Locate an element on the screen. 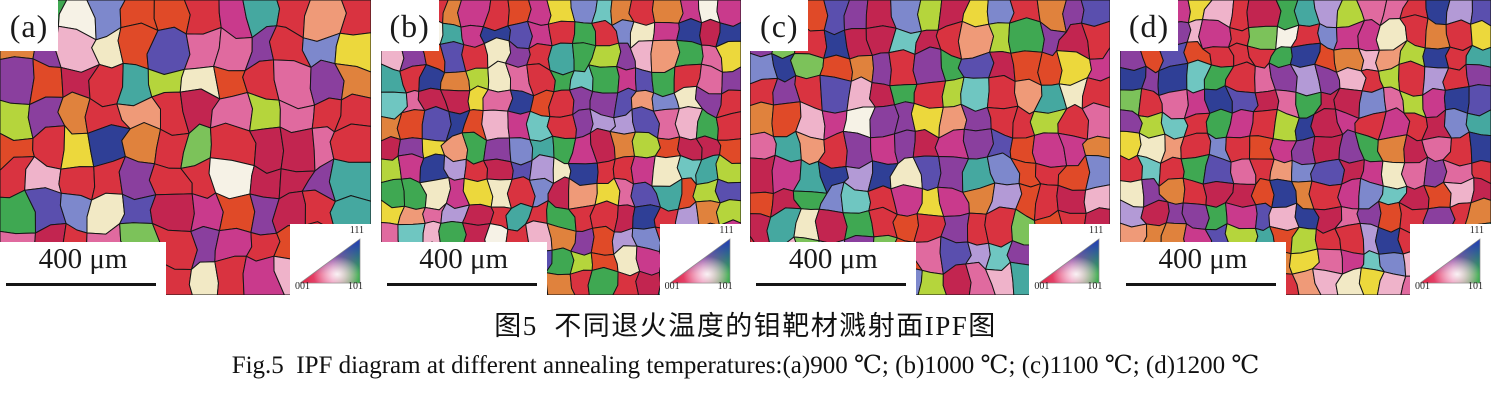 The height and width of the screenshot is (407, 1491). panel-label-box: (c) is located at coordinates (779, 25).